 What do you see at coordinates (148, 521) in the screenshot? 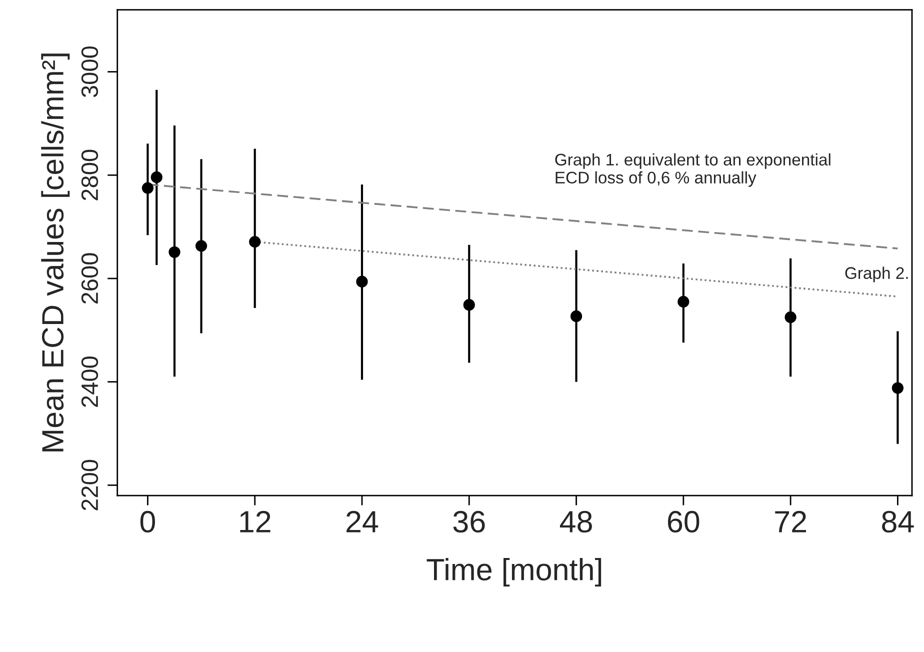
I see `x-tick-label: 0` at bounding box center [148, 521].